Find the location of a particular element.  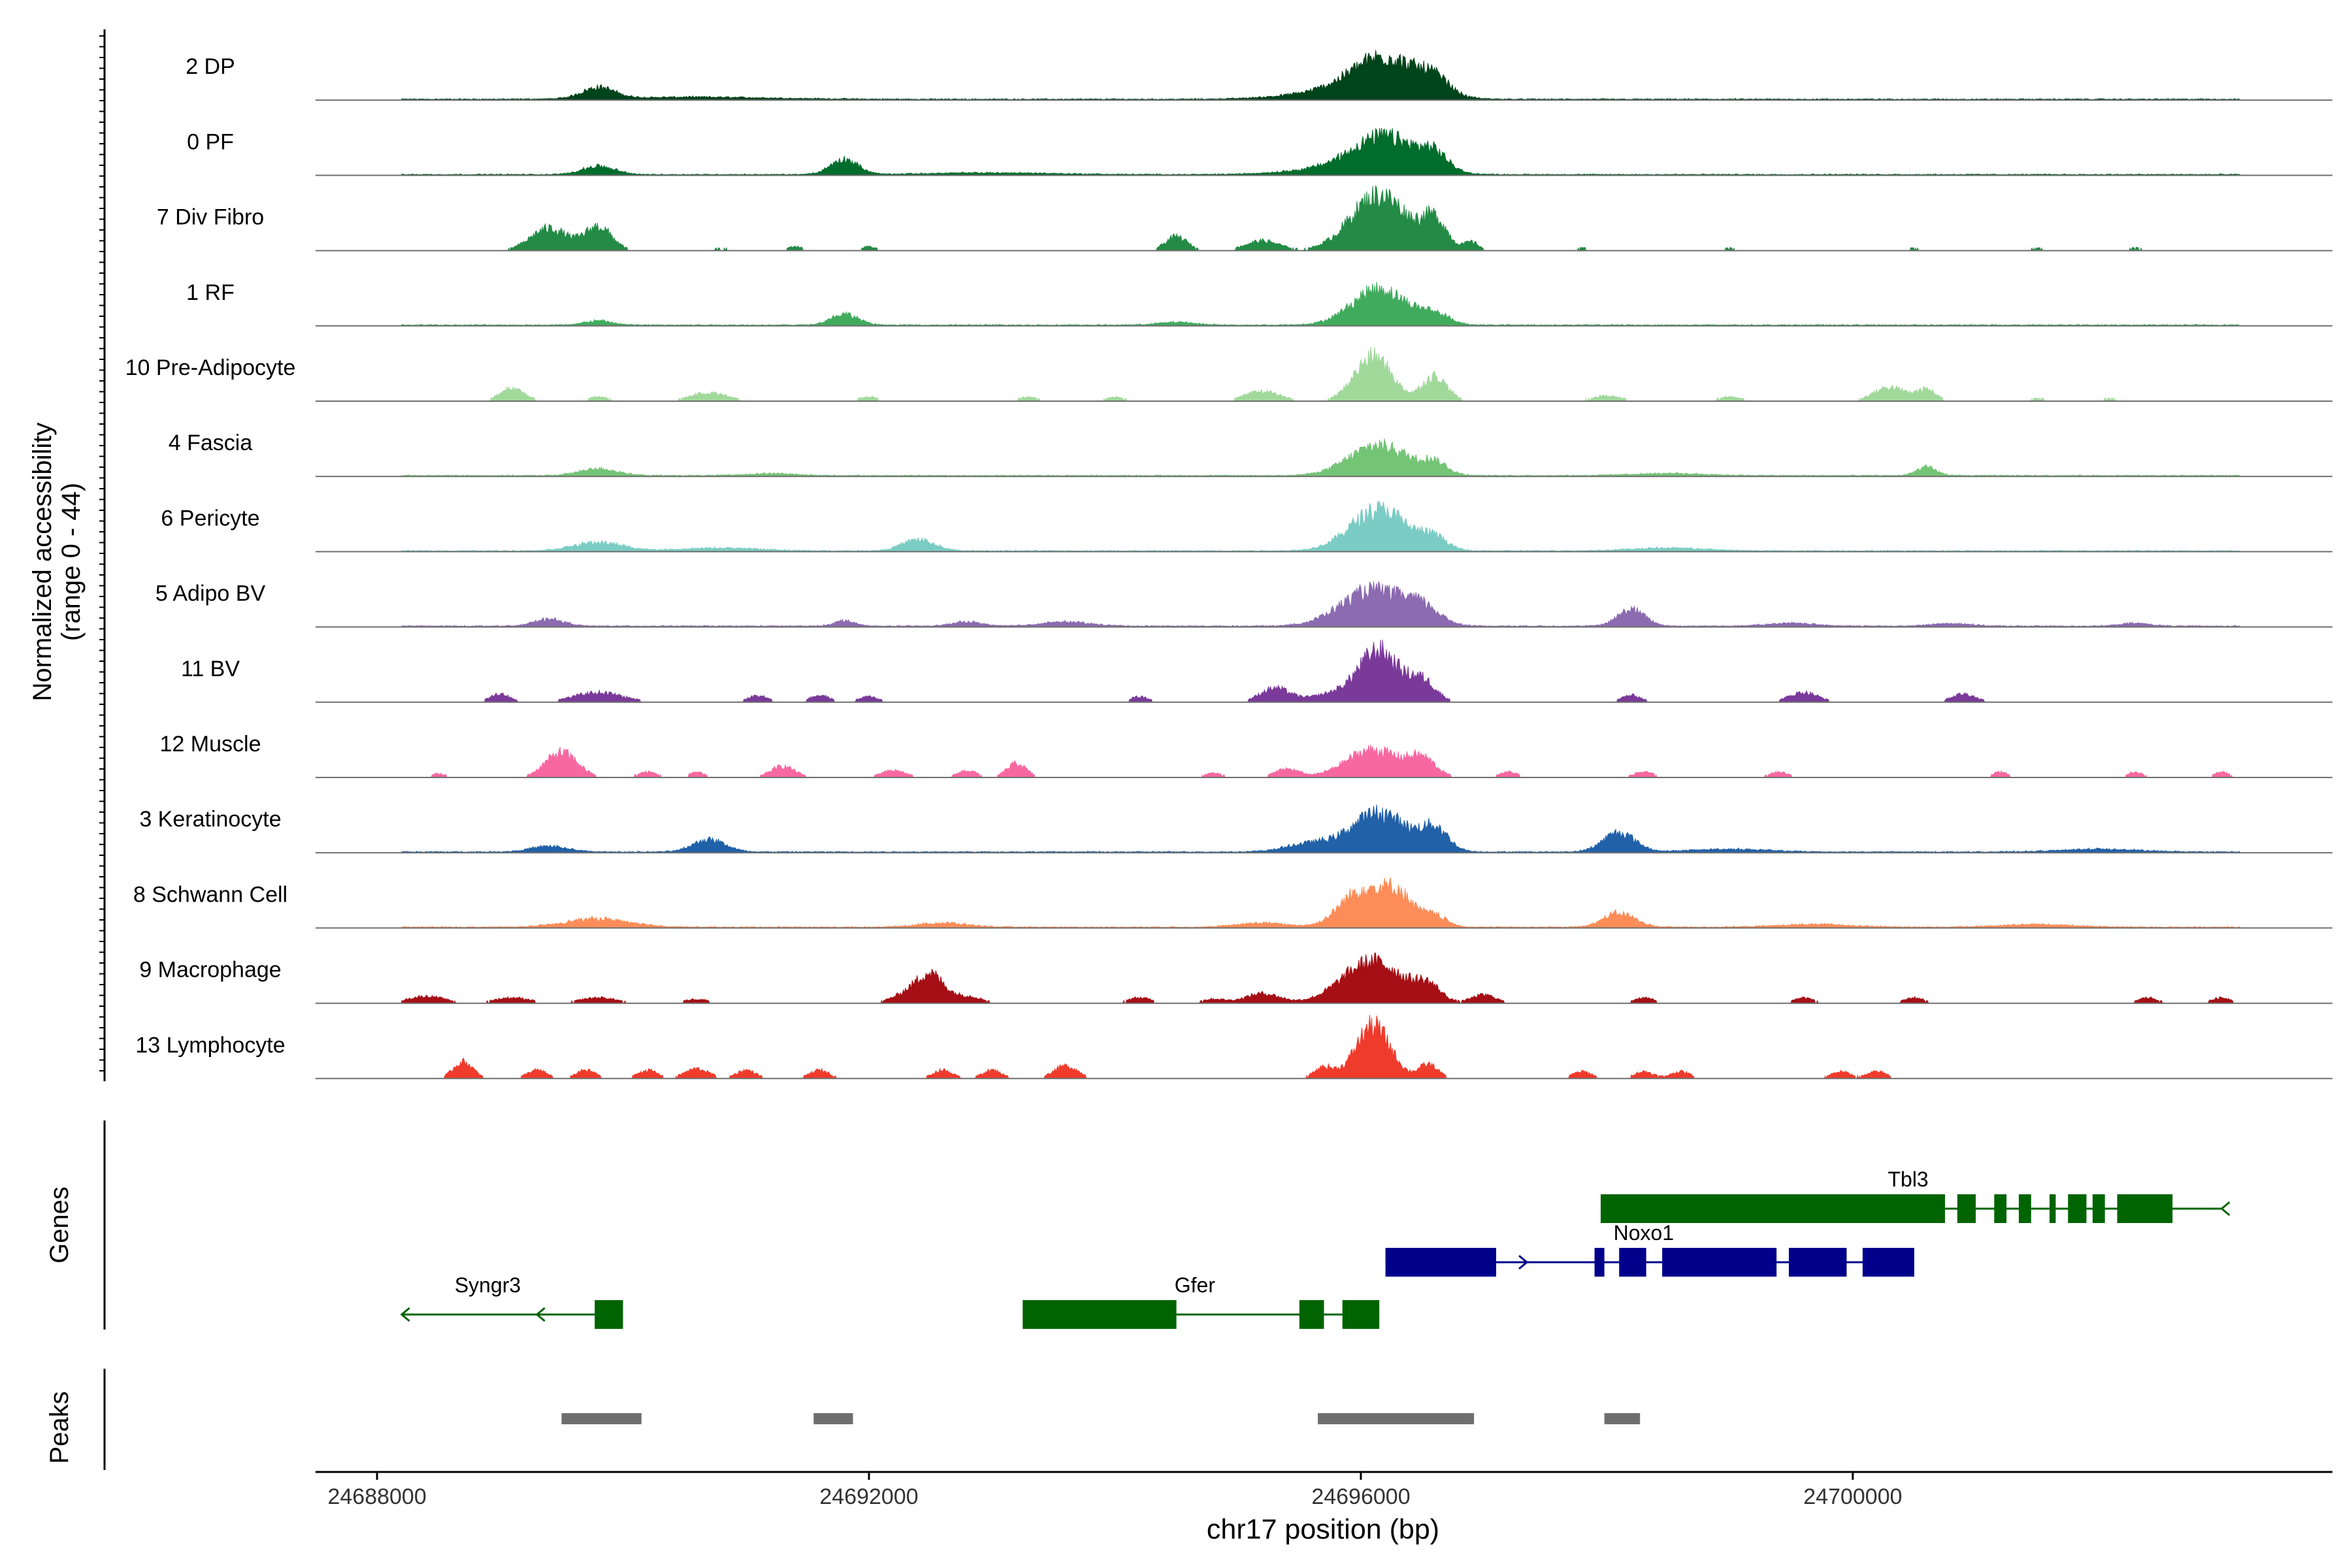

track-label: 6 Pericyte is located at coordinates (210, 518).